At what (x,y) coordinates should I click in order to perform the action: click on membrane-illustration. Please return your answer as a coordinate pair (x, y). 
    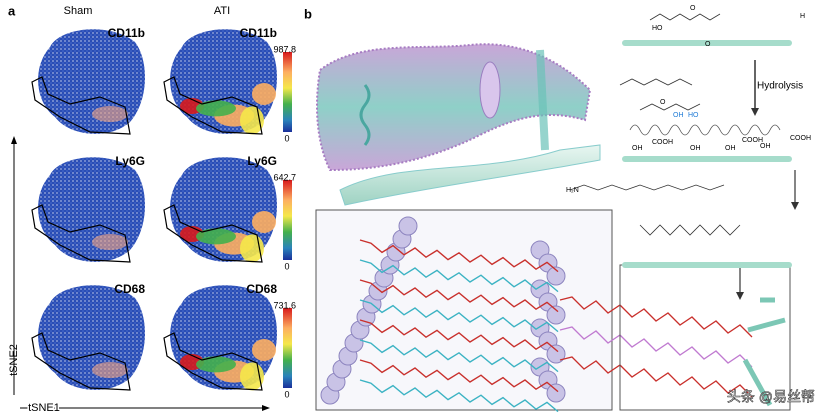
    Looking at the image, I should click on (458, 124).